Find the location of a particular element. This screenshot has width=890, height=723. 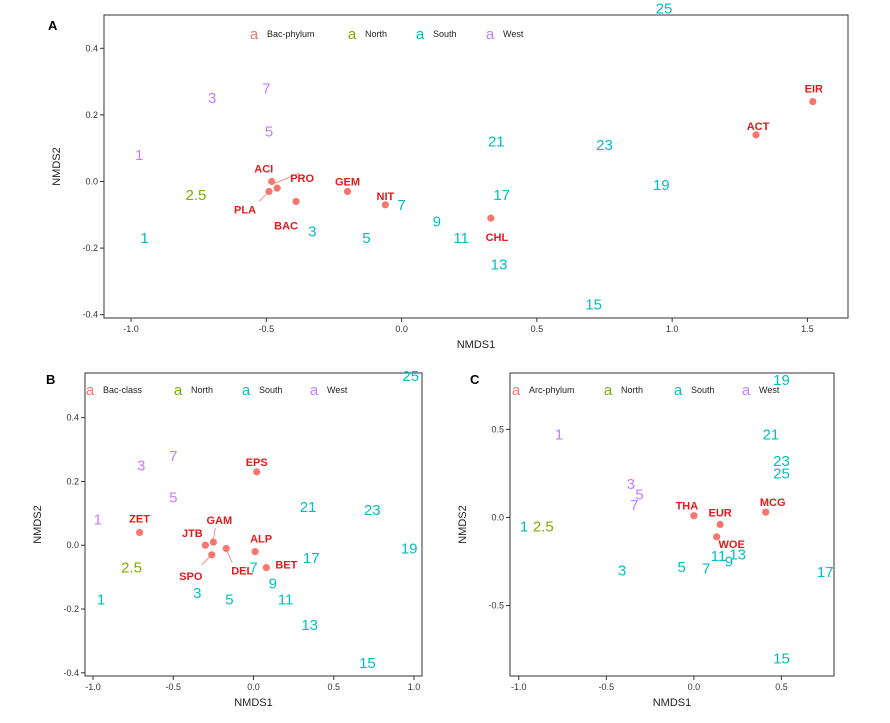

taxon-label: ACT is located at coordinates (758, 127).